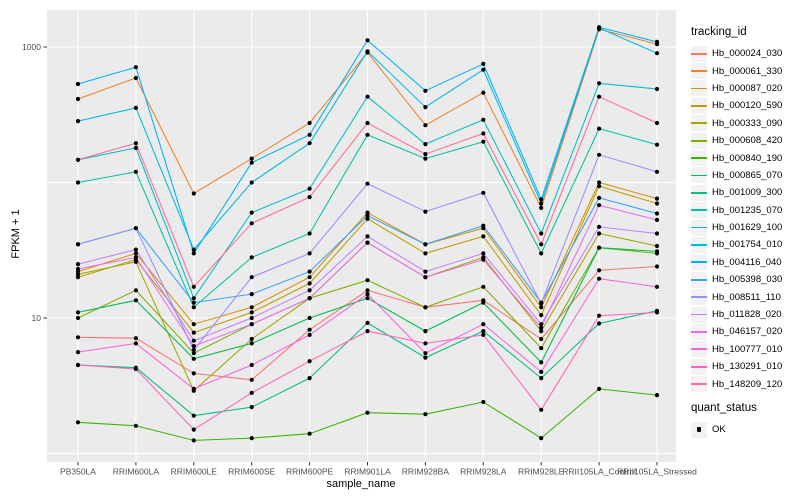  What do you see at coordinates (724, 420) in the screenshot?
I see `legend-quant-status: quant_status OK` at bounding box center [724, 420].